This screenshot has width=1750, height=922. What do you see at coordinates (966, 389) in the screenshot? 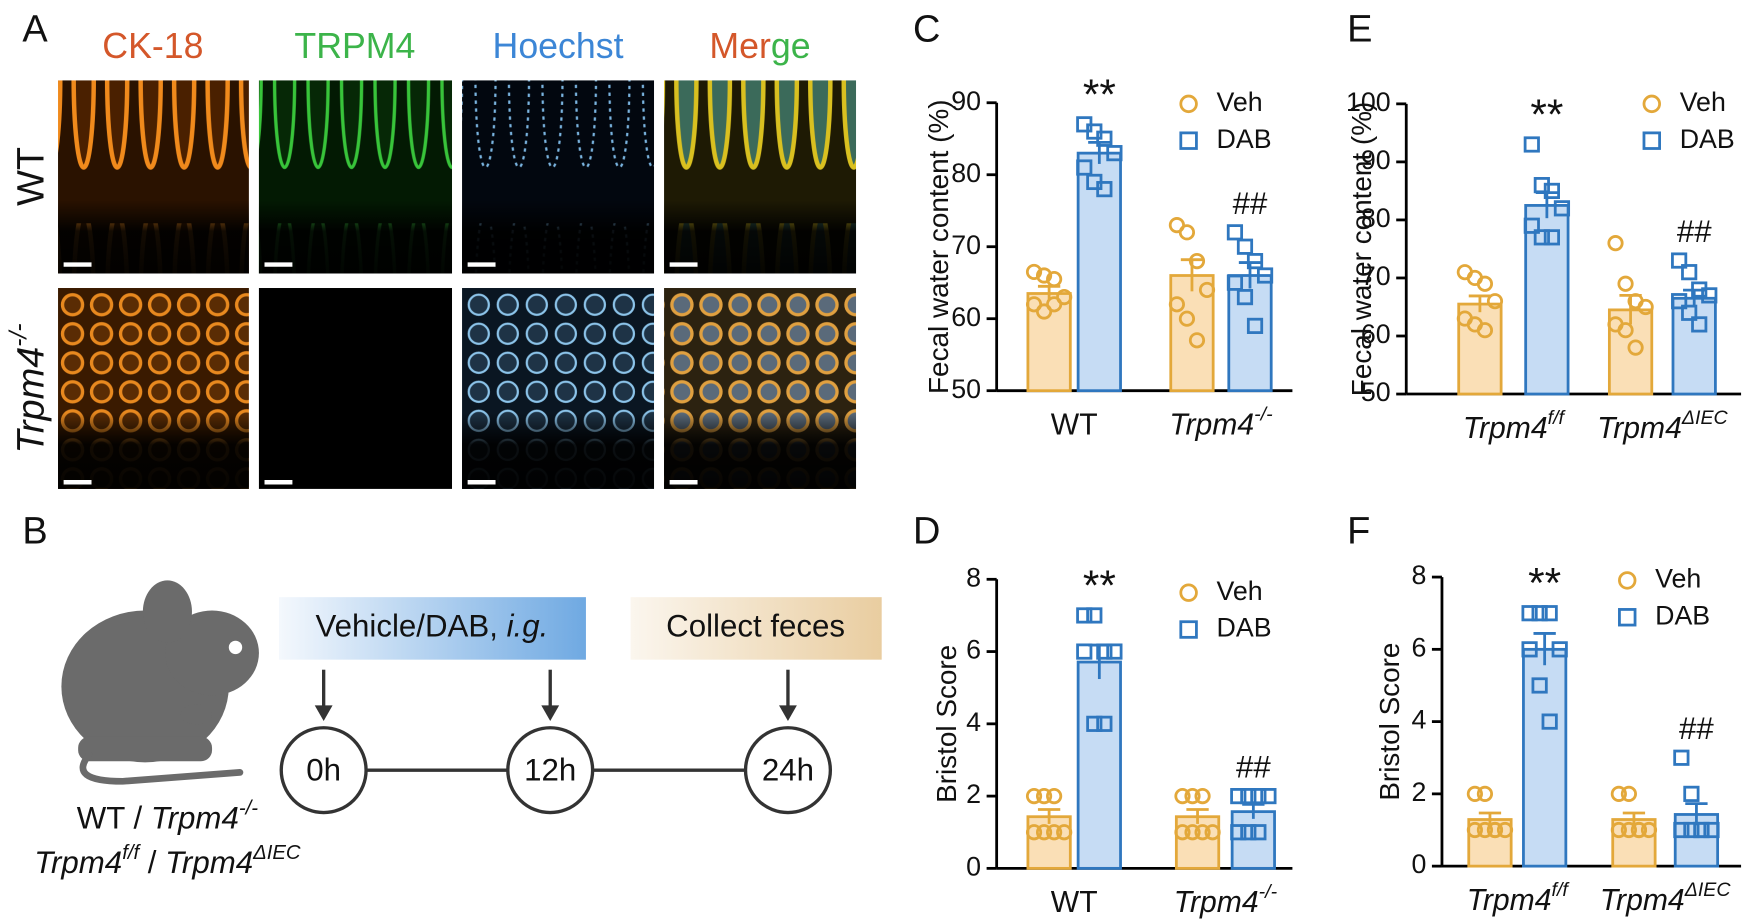
I see `y-tick-label: 50` at bounding box center [966, 389].